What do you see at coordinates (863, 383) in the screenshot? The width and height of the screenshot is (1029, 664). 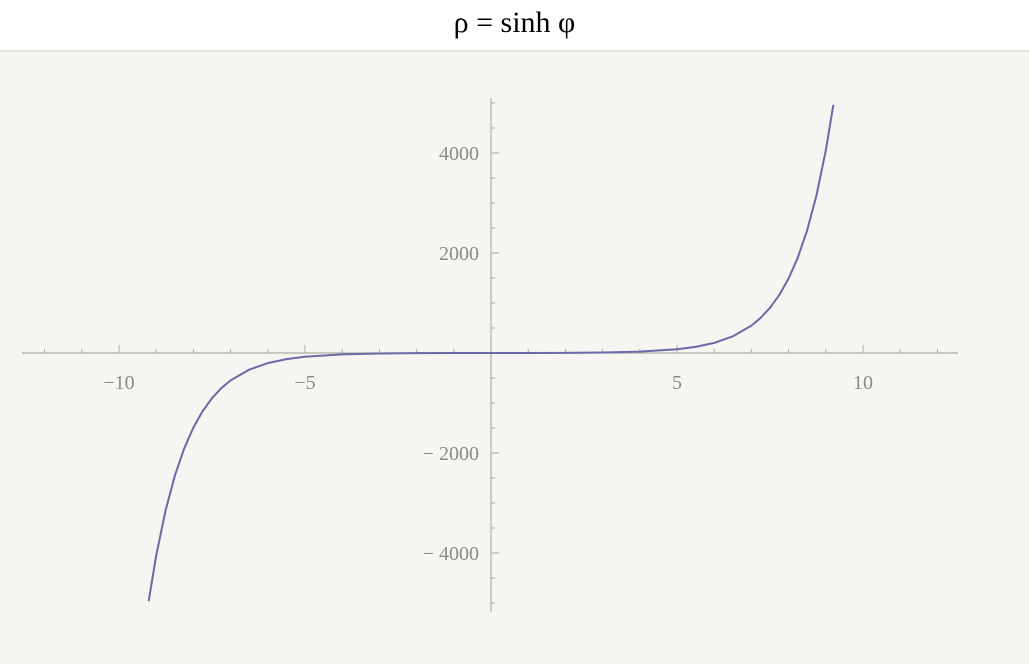 I see `x-tick-label: 10` at bounding box center [863, 383].